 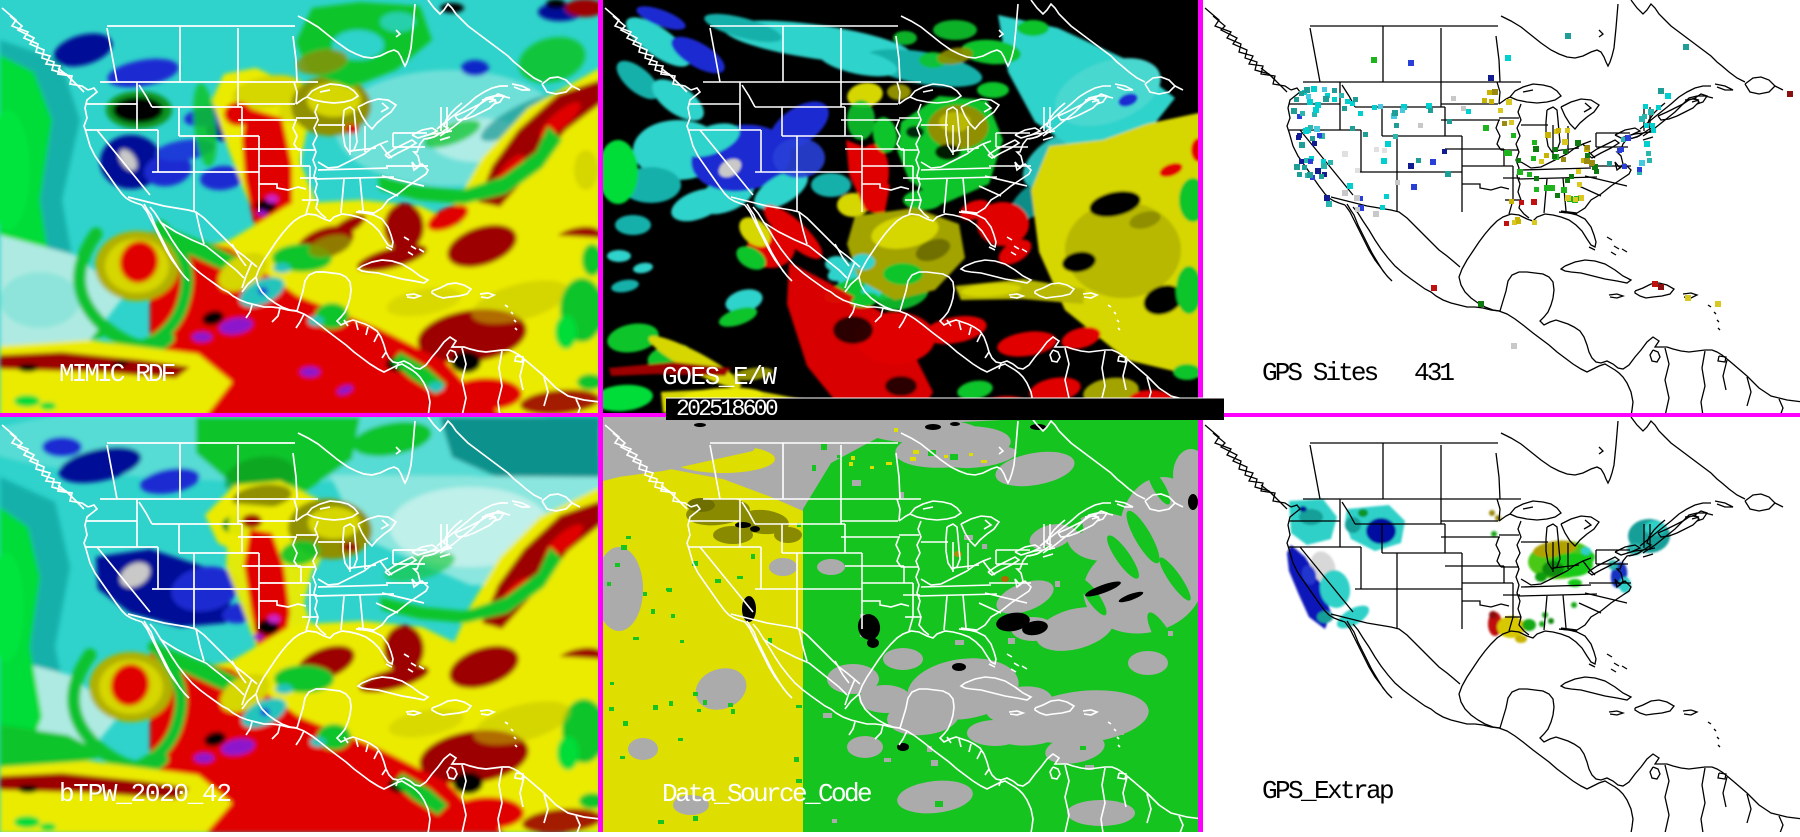 What do you see at coordinates (1320, 373) in the screenshot?
I see `svg-text: GPS Sites` at bounding box center [1320, 373].